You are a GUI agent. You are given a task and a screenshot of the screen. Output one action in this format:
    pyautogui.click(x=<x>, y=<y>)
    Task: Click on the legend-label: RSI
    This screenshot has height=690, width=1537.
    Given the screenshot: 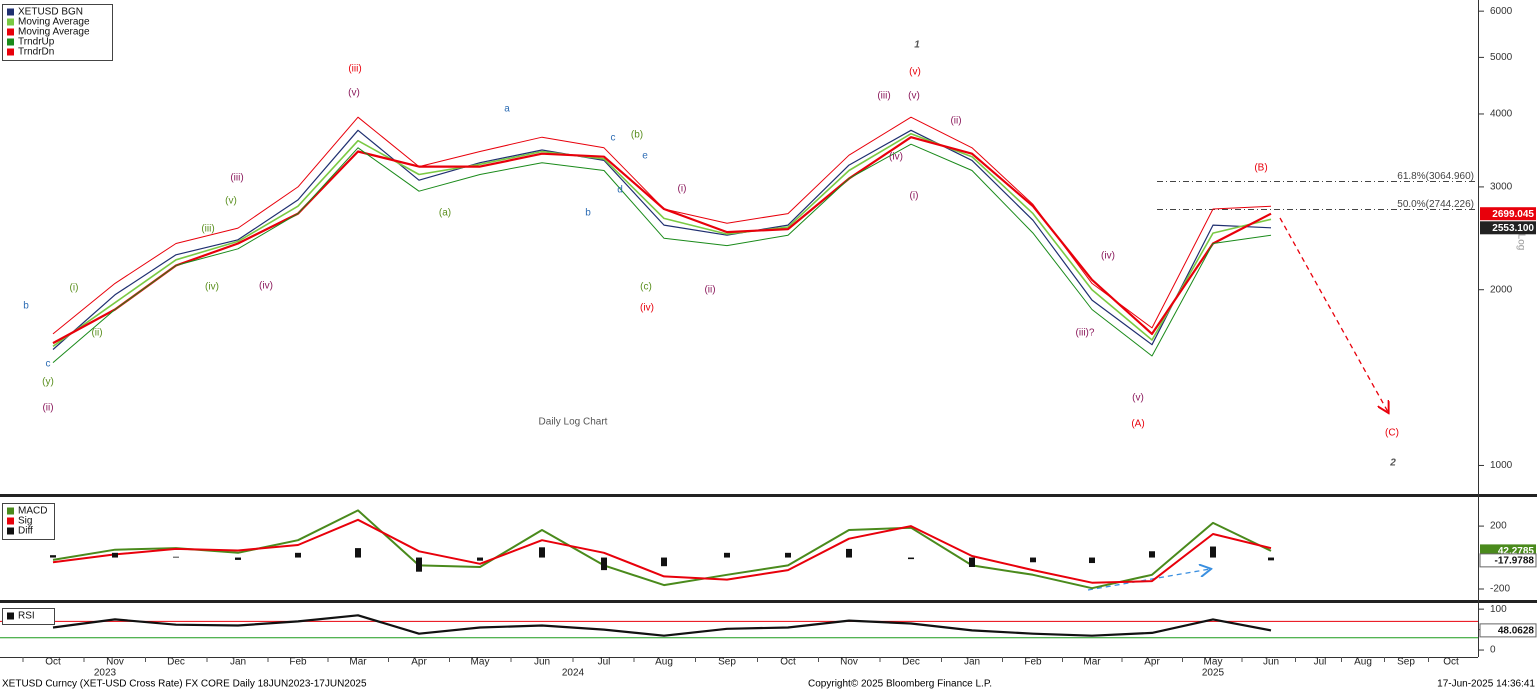 What is the action you would take?
    pyautogui.click(x=26, y=616)
    